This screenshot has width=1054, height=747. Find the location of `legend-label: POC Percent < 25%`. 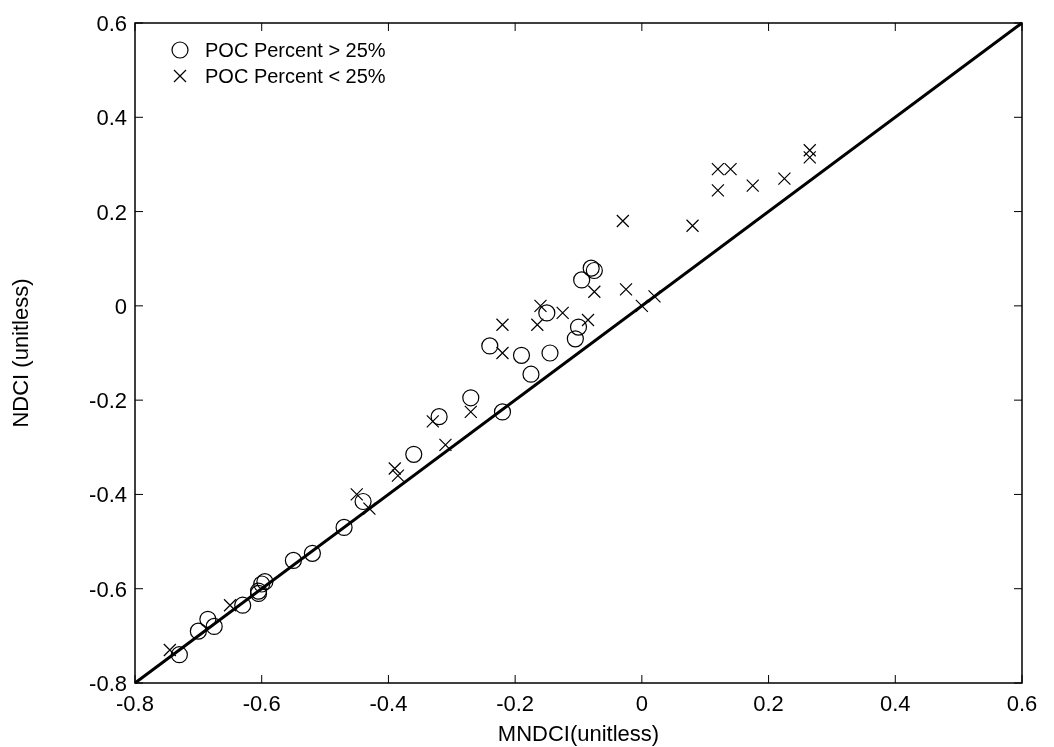

legend-label: POC Percent < 25% is located at coordinates (295, 76).